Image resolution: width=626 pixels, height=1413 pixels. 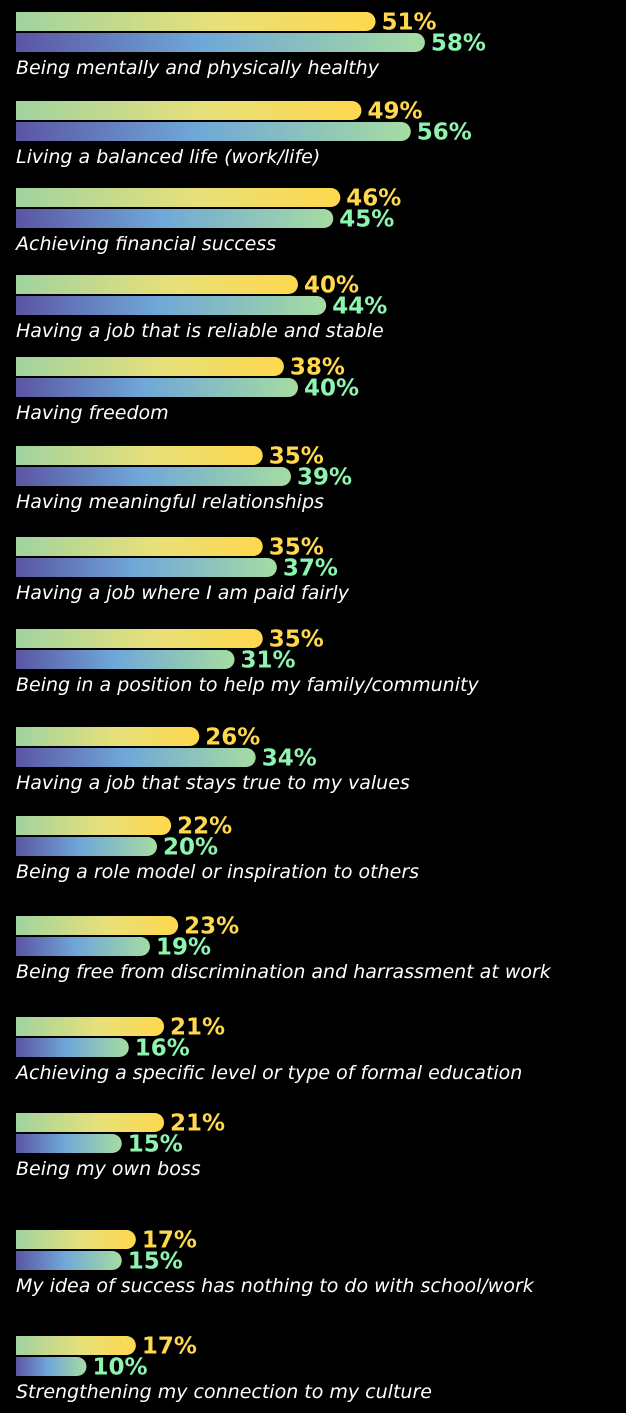 I want to click on bar-value-lower: 34%, so click(x=289, y=759).